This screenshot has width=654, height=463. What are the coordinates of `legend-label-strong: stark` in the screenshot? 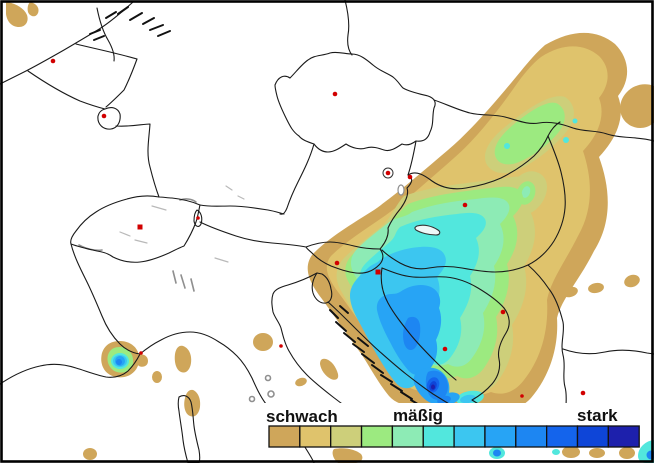 It's located at (597, 415).